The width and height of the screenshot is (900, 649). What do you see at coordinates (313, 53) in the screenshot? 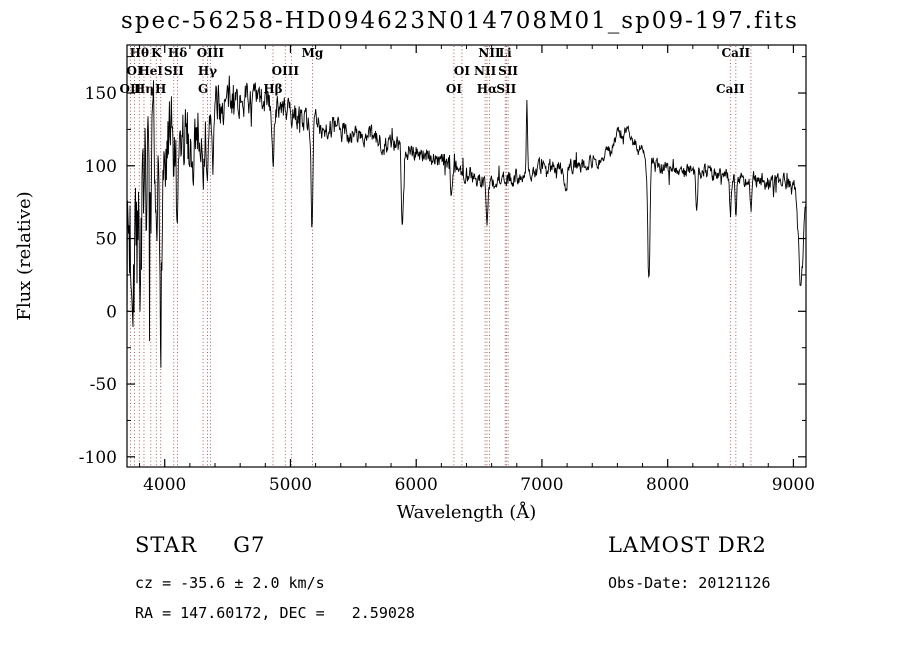
I see `spectral-line-label: Mg` at bounding box center [313, 53].